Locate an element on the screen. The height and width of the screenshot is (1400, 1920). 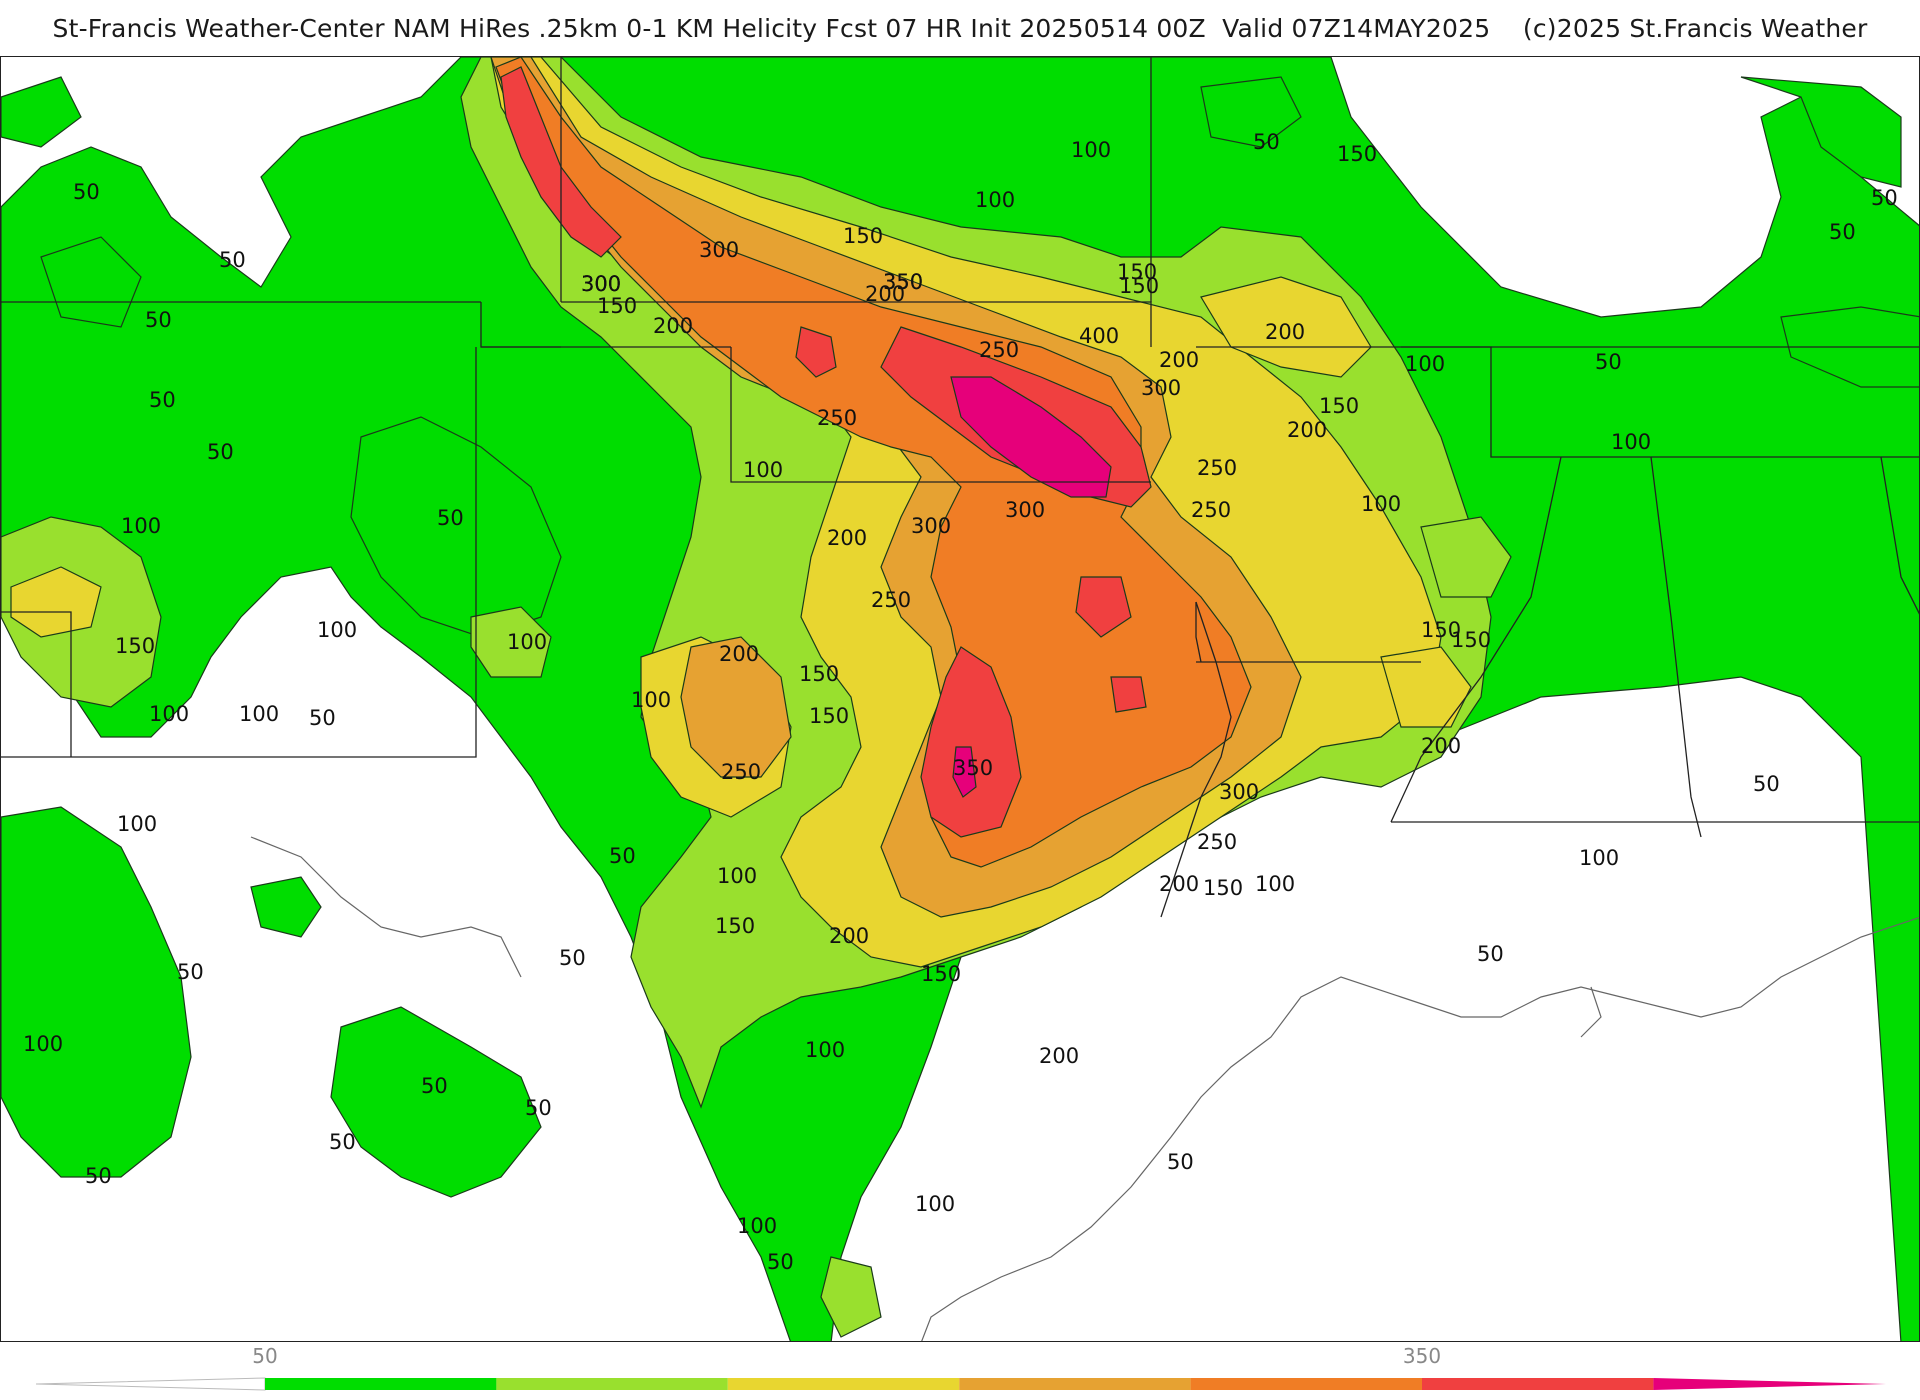
legend-tick-label: 350 is located at coordinates (1422, 1356).